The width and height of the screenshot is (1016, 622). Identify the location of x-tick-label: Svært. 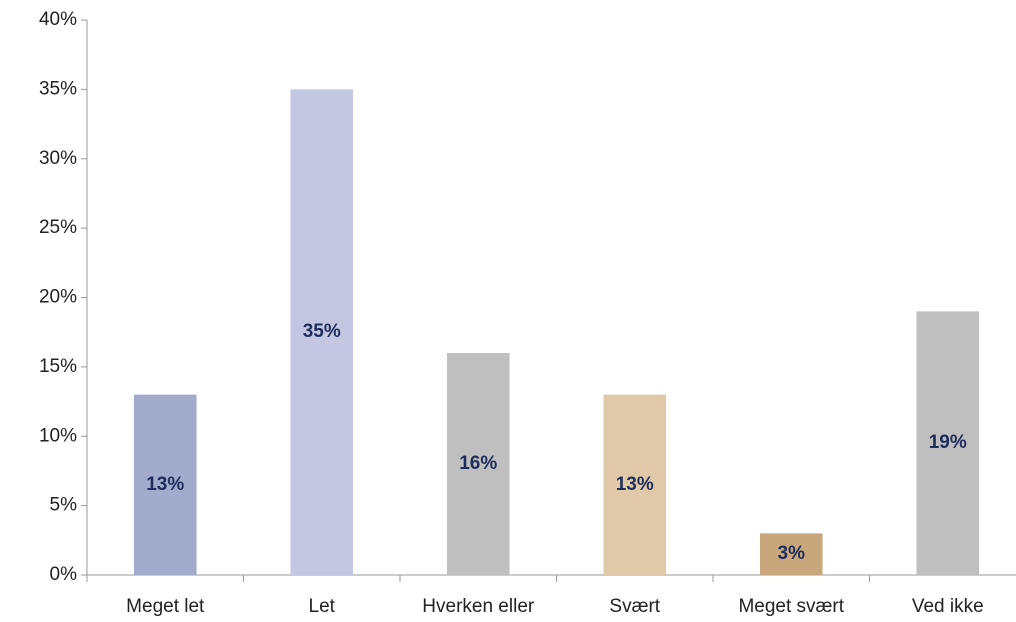
(634, 606).